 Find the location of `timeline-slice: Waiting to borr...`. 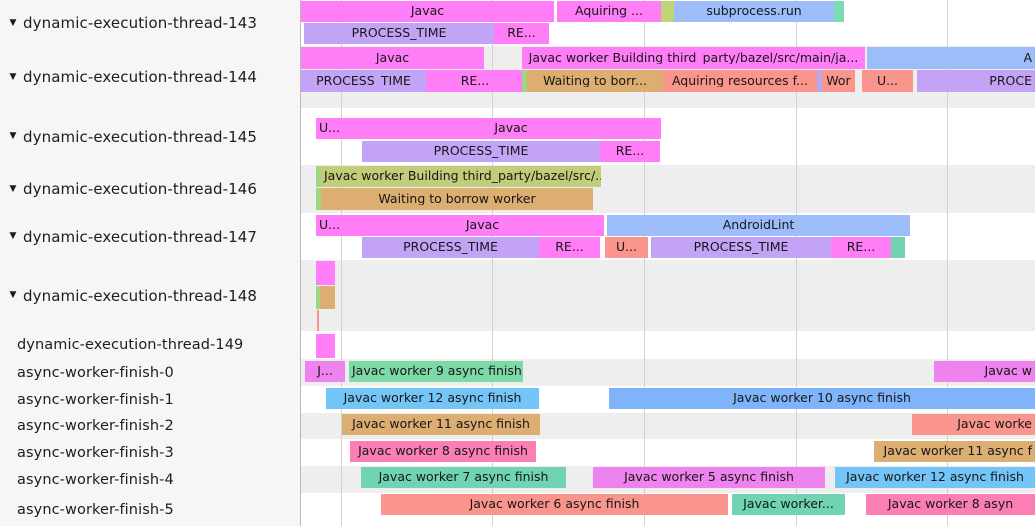

timeline-slice: Waiting to borr... is located at coordinates (595, 81).